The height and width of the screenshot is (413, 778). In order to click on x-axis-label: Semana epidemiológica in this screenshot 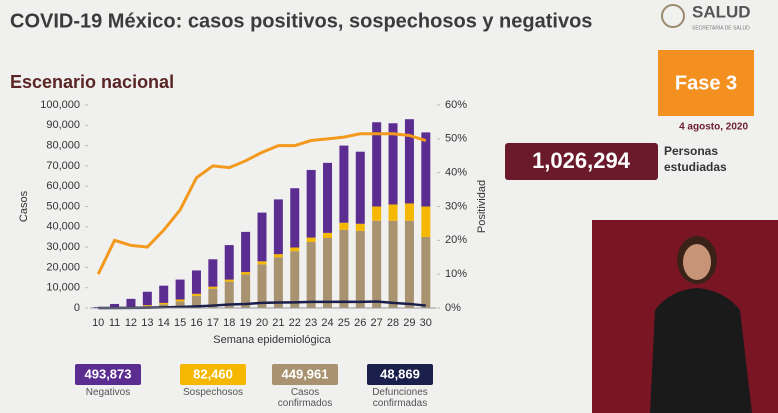, I will do `click(272, 340)`.